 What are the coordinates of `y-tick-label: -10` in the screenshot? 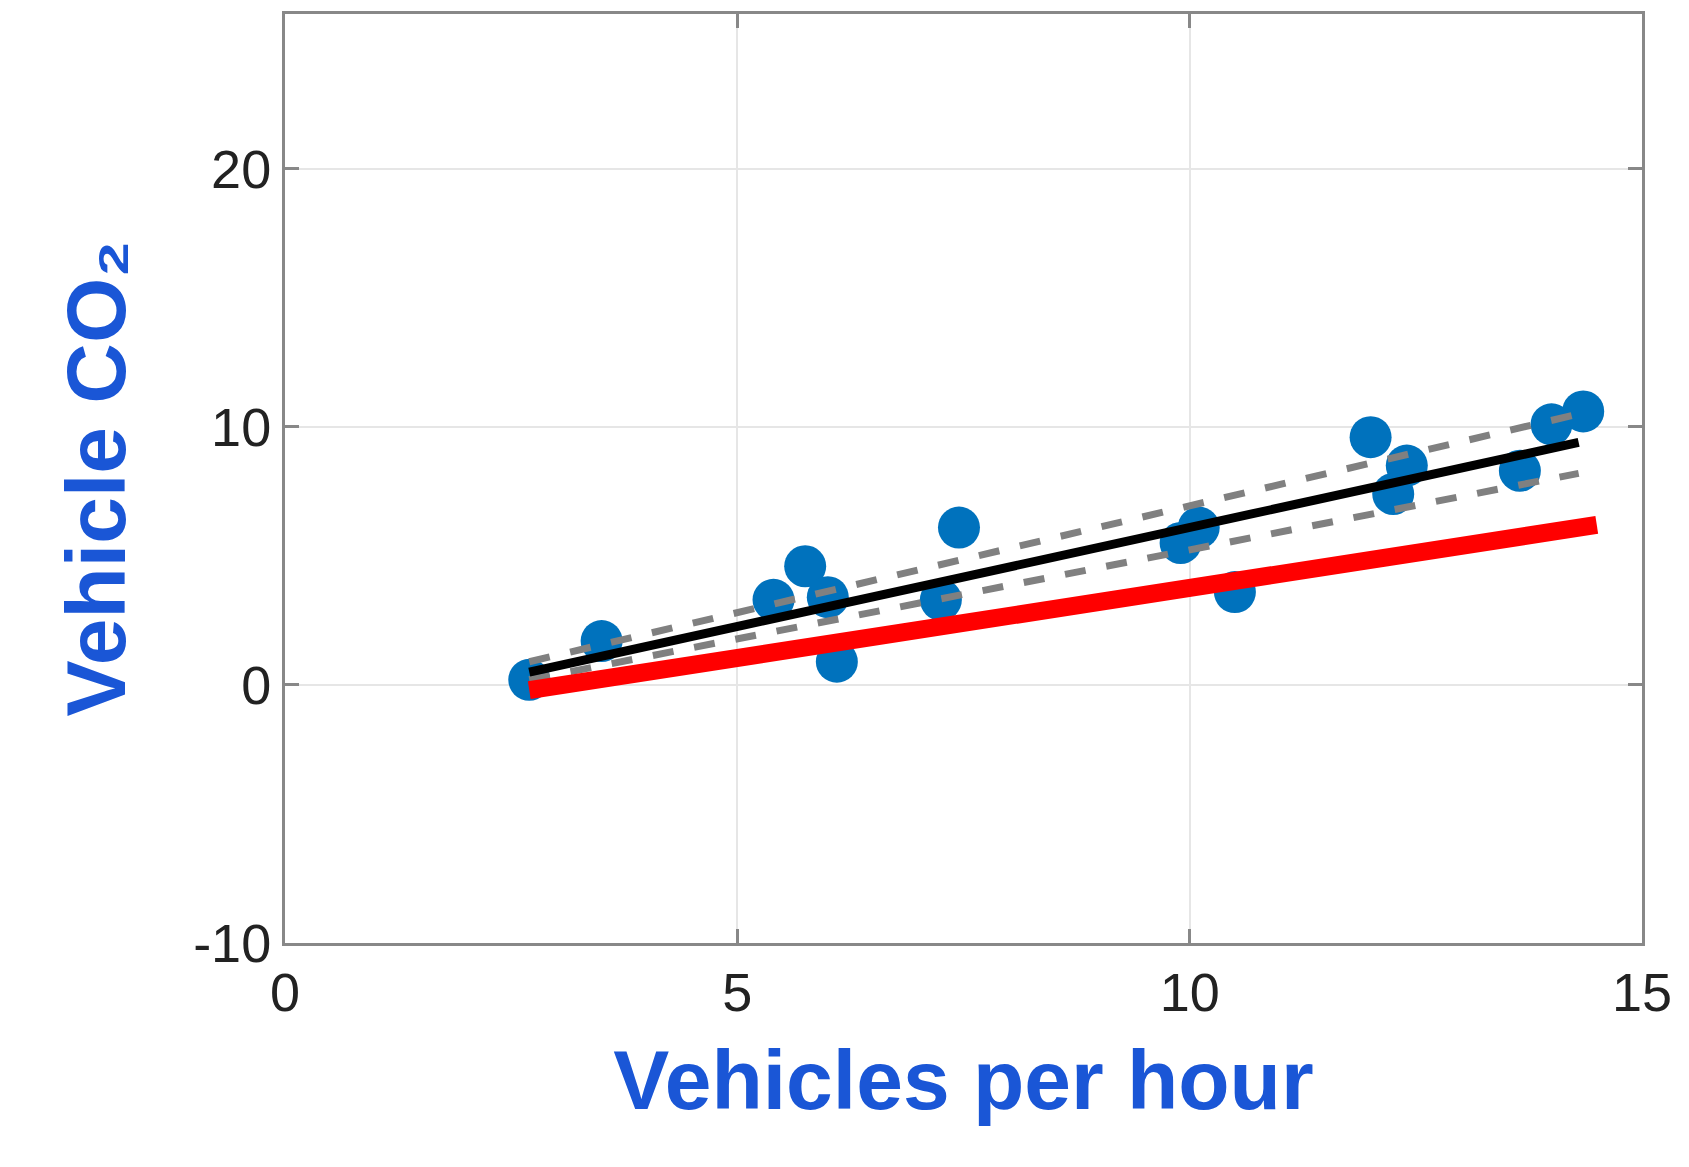 It's located at (232, 942).